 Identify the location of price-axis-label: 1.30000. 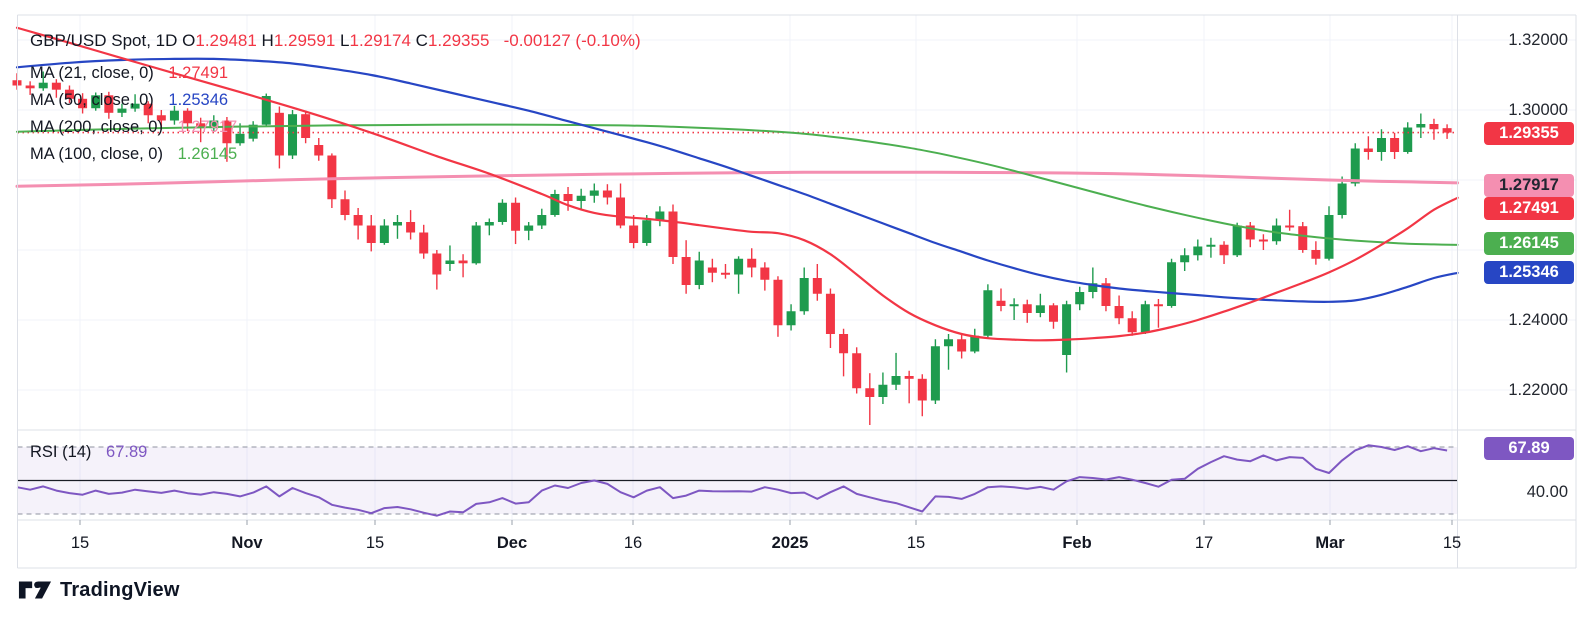
(1538, 110).